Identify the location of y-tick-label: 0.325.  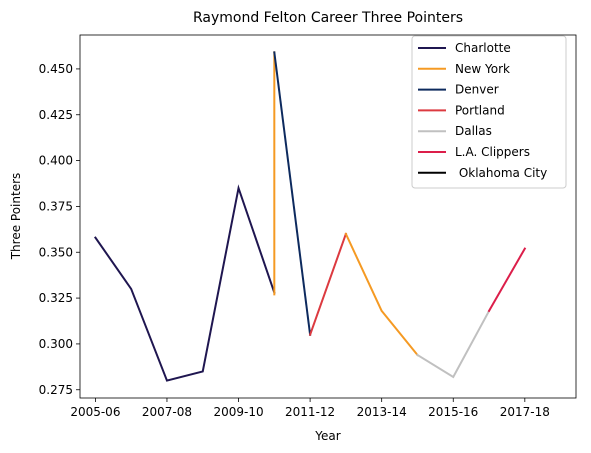
(56, 298).